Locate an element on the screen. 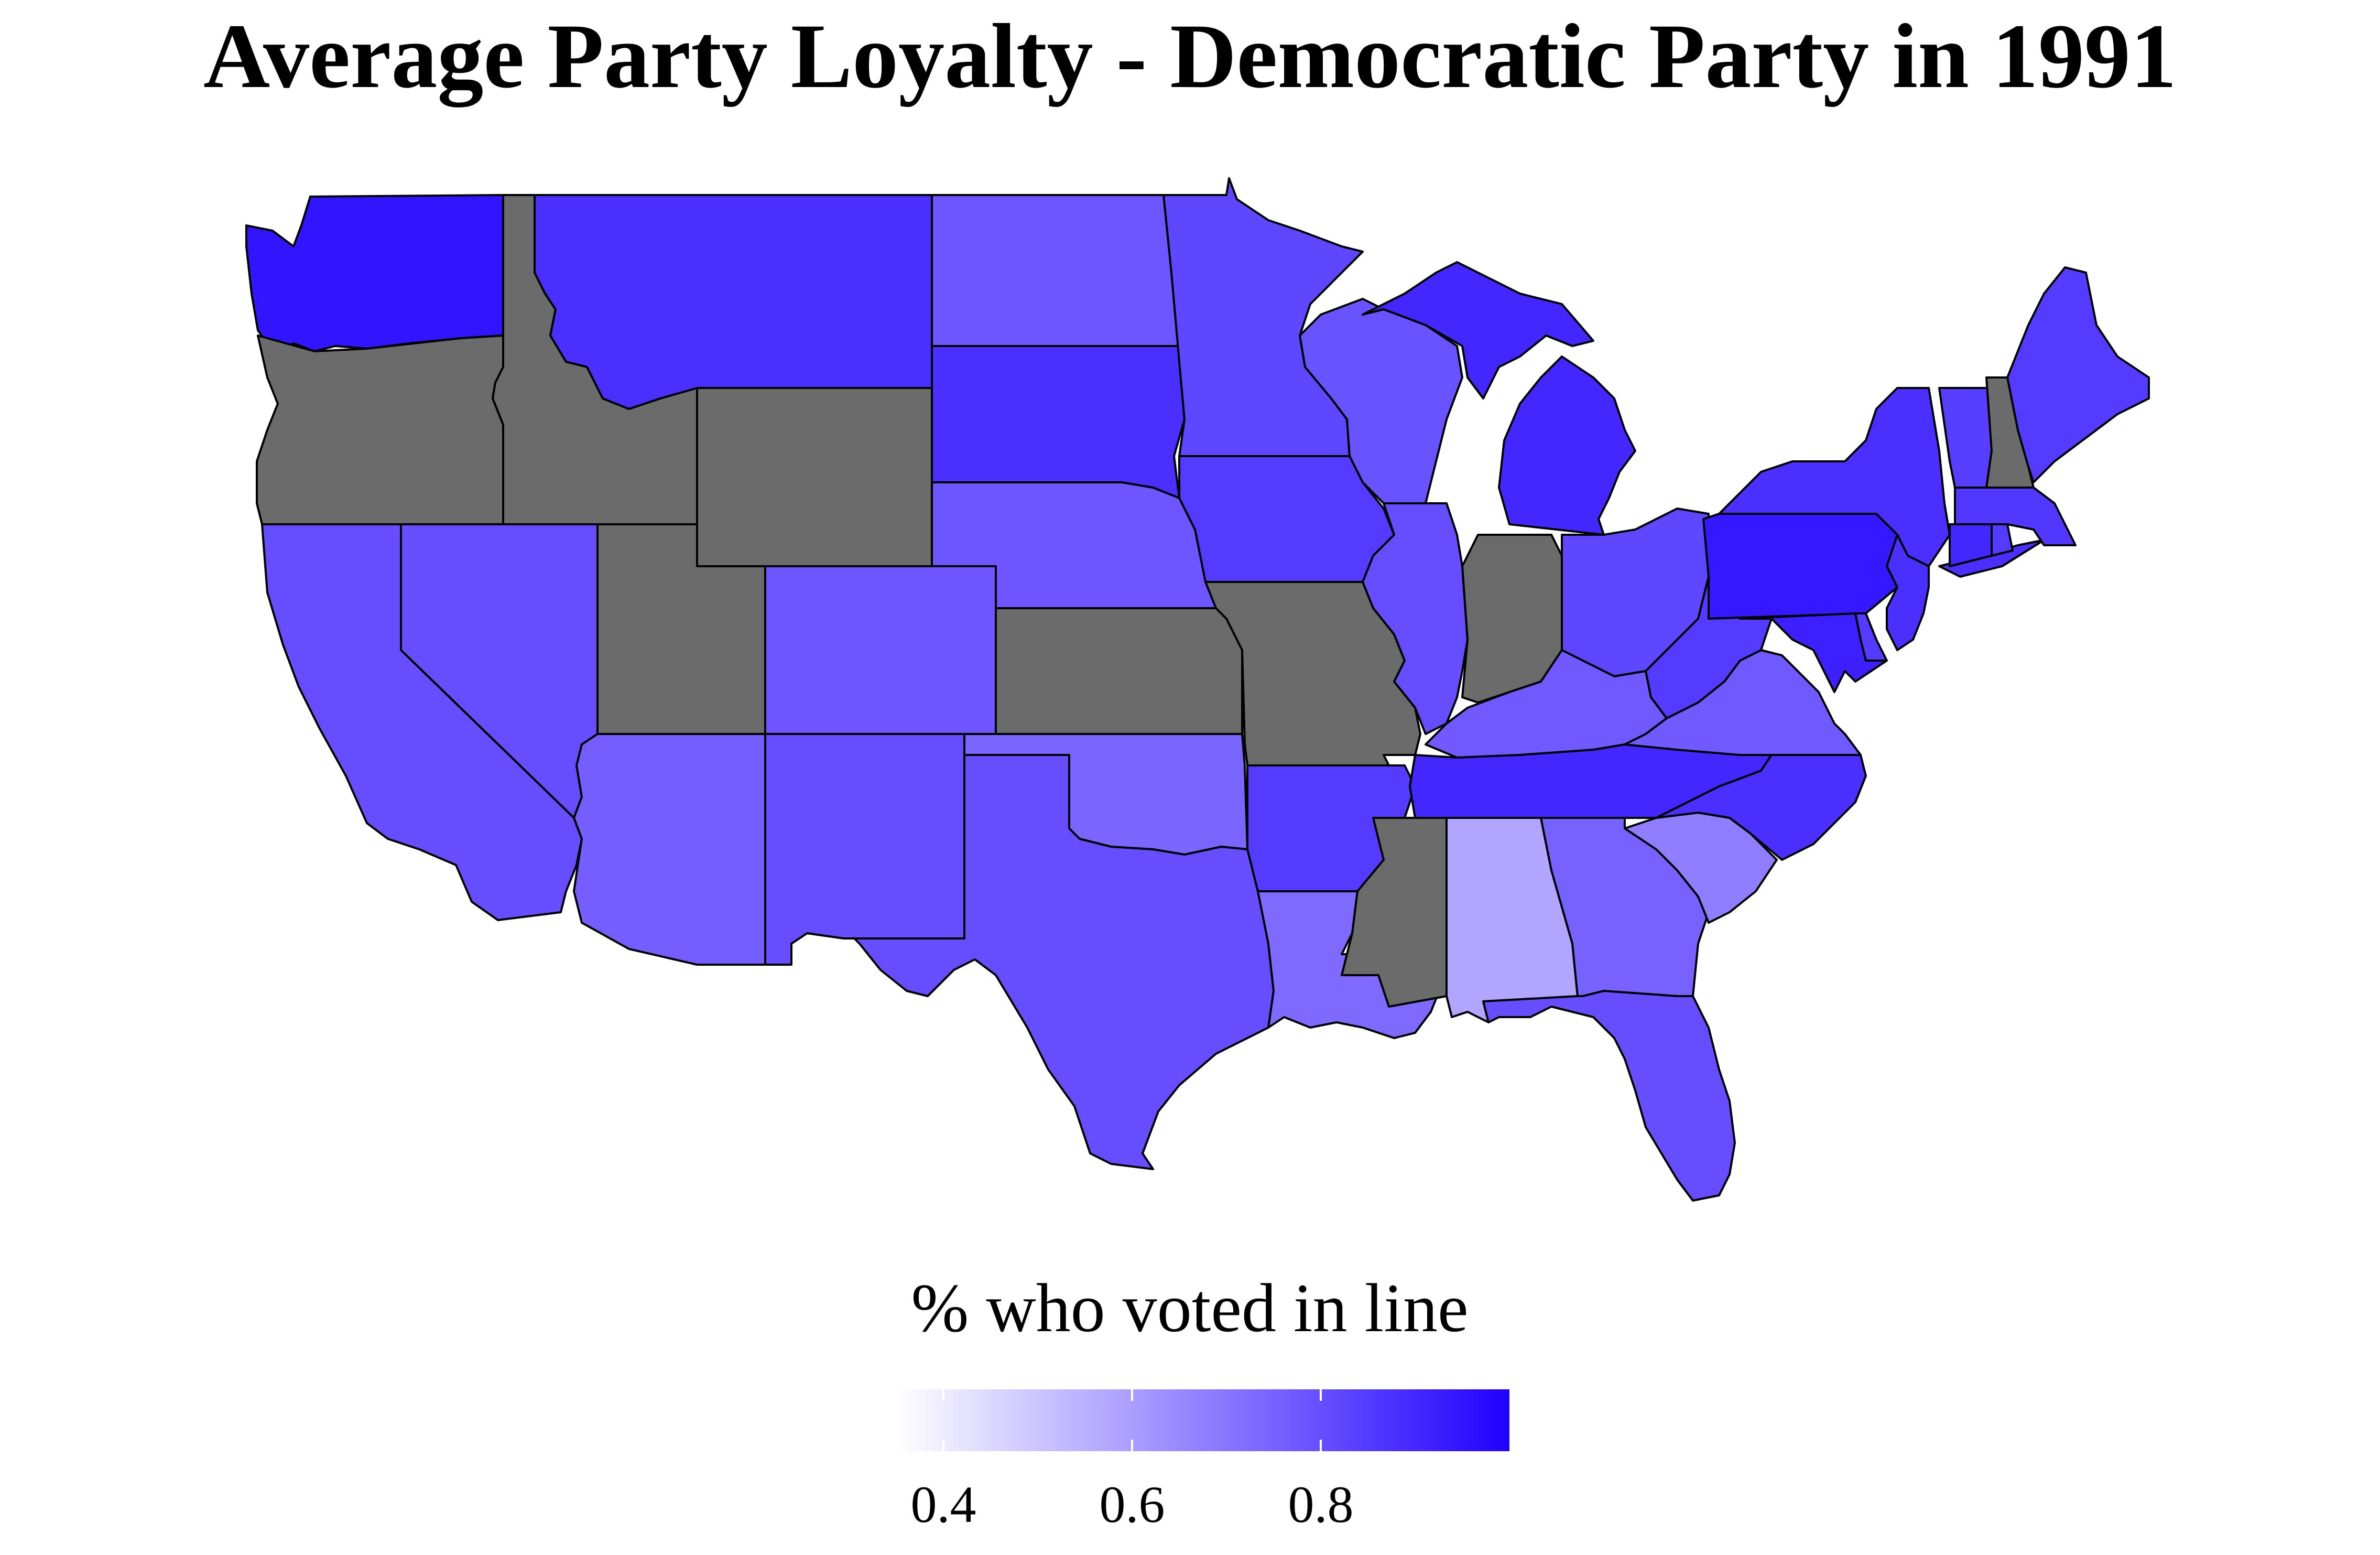  state-wi is located at coordinates (1381, 401).